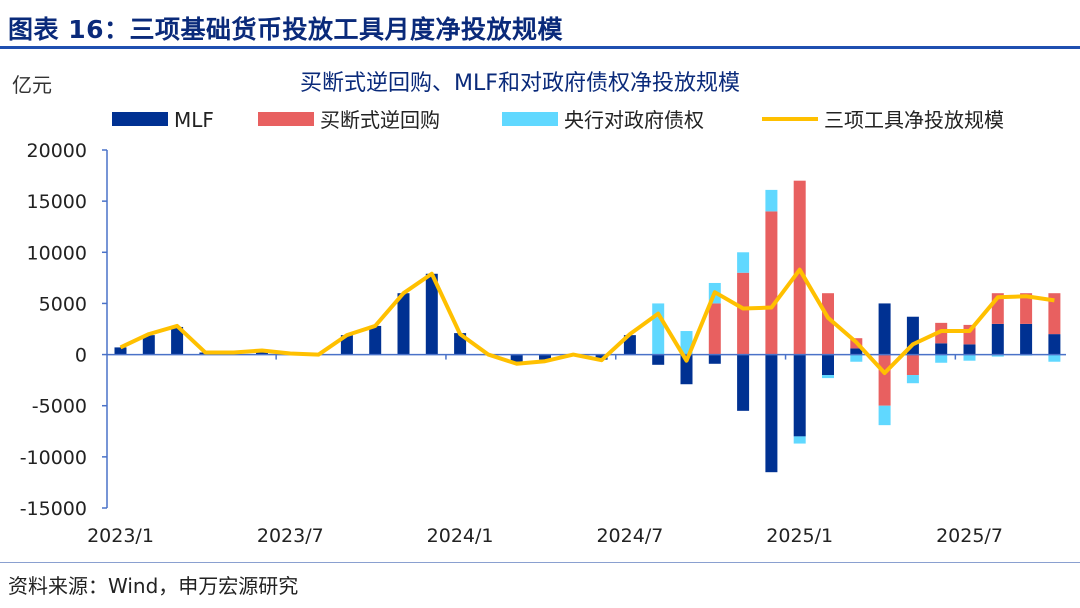  Describe the element at coordinates (57, 151) in the screenshot. I see `y-tick-label: 20000` at that location.